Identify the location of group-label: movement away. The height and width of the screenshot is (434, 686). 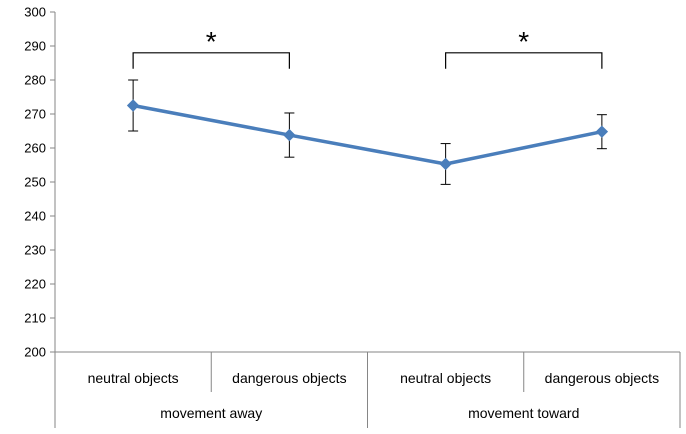
(211, 413).